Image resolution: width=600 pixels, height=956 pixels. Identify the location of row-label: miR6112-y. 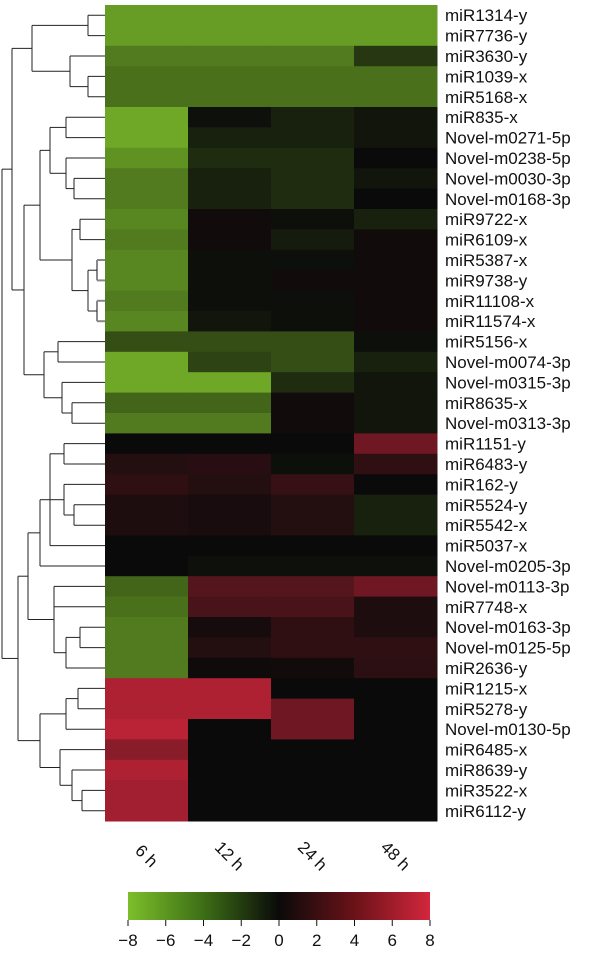
(485, 811).